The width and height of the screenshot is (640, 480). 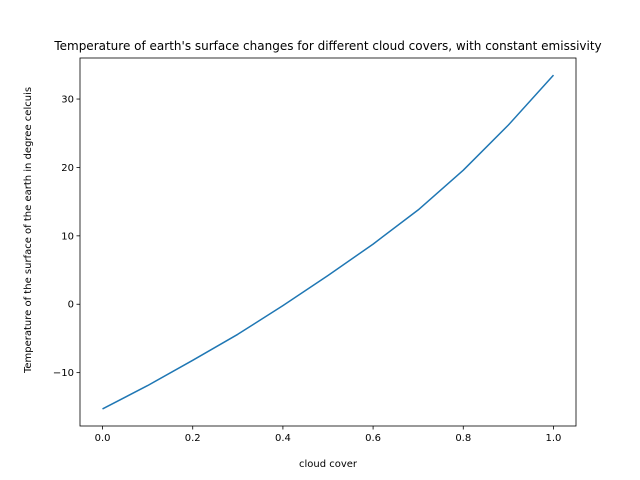 I want to click on x-tick-label-4: 0.8, so click(x=463, y=438).